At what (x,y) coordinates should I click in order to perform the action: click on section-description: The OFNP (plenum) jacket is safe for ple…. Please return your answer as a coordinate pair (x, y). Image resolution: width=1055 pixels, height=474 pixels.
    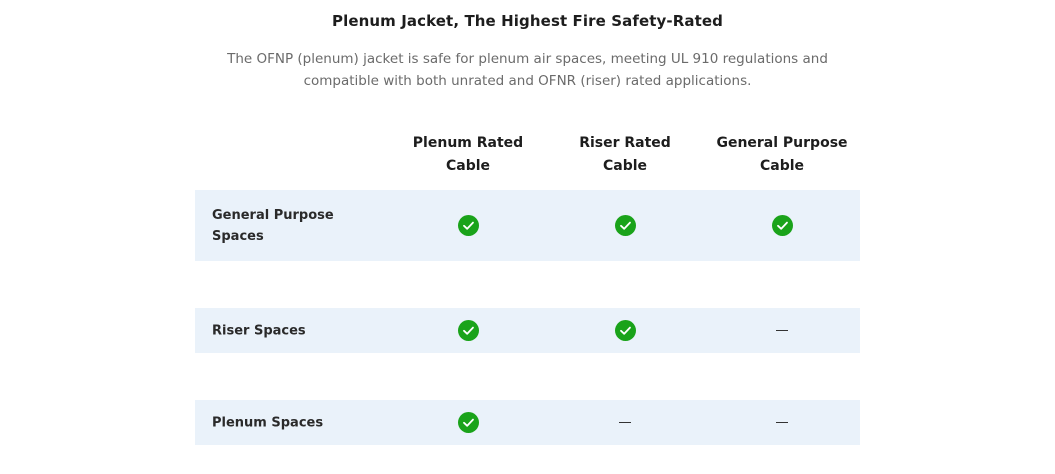
    Looking at the image, I should click on (527, 70).